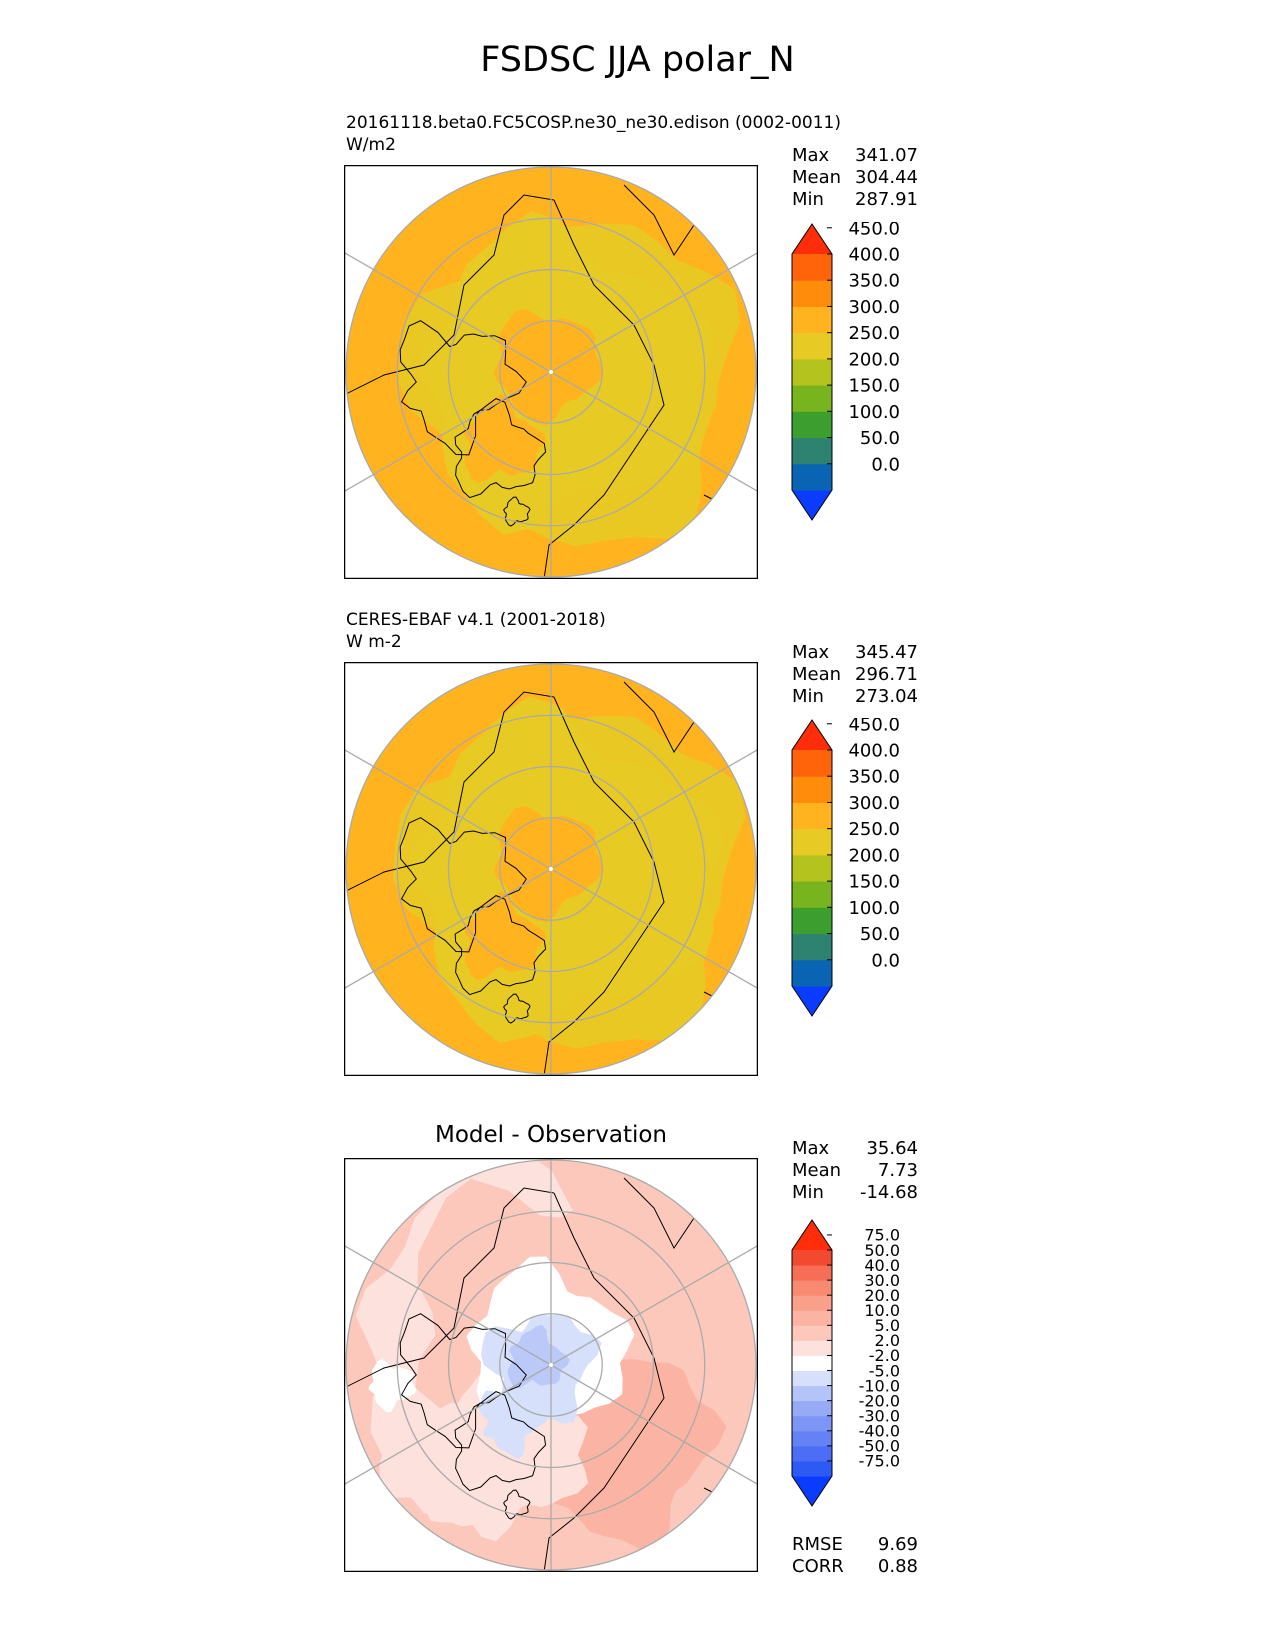 The width and height of the screenshot is (1275, 1650). Describe the element at coordinates (879, 1385) in the screenshot. I see `colorbar-tick-label: -10.0` at that location.